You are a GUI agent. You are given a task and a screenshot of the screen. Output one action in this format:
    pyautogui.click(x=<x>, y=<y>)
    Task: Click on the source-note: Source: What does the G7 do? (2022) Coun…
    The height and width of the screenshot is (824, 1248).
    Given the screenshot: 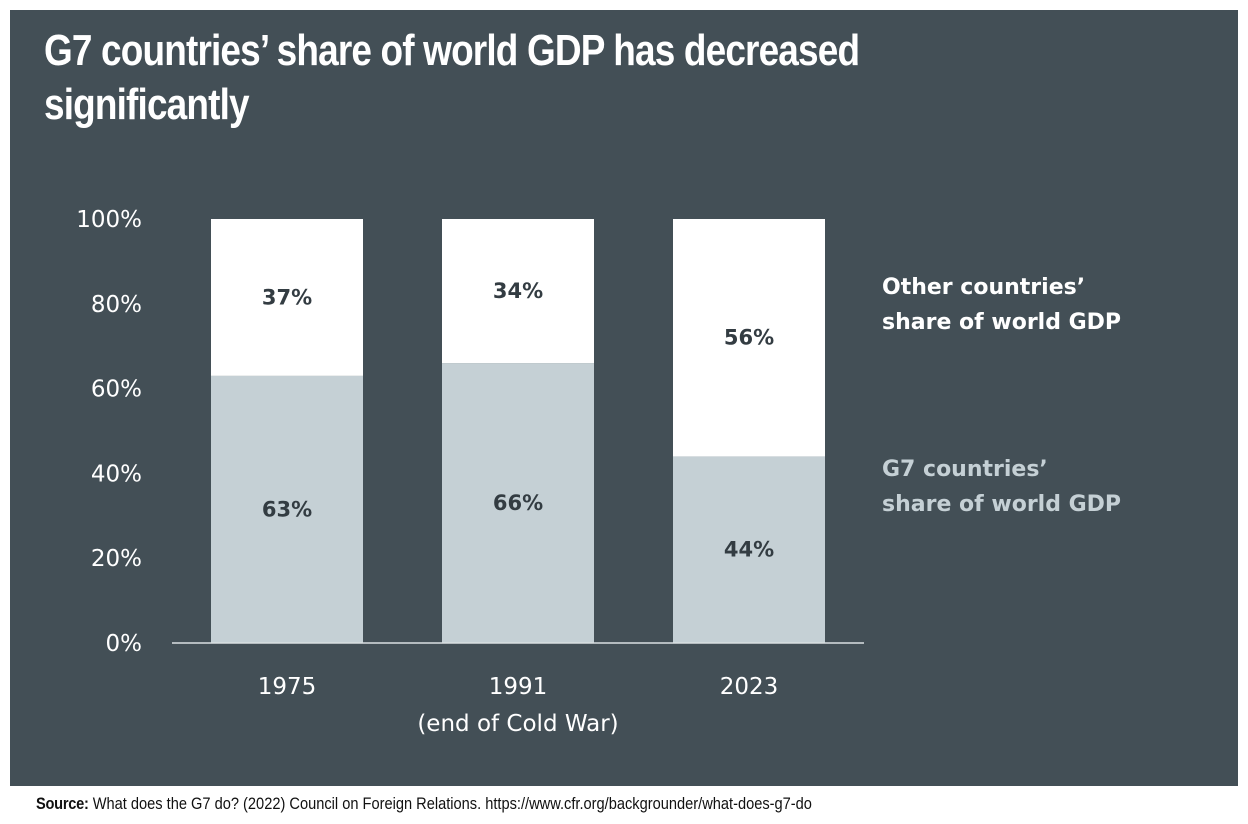 What is the action you would take?
    pyautogui.click(x=552, y=804)
    